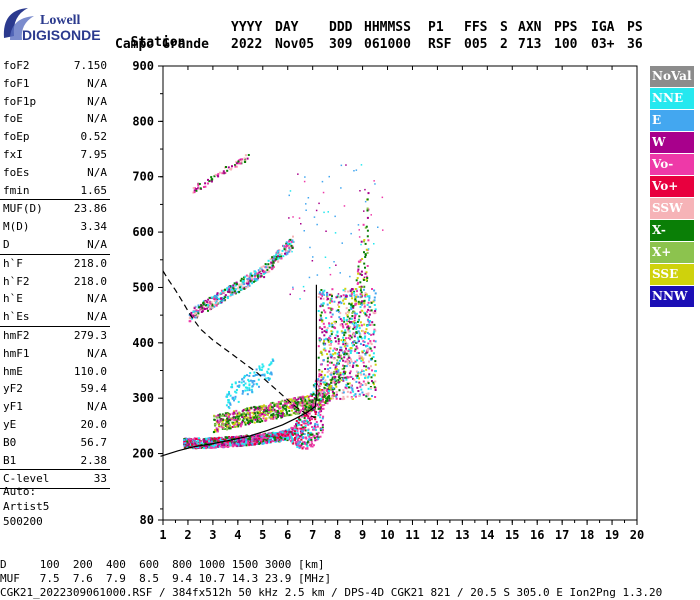 Image resolution: width=700 pixels, height=600 pixels. What do you see at coordinates (10, 442) in the screenshot?
I see `param-name: B0` at bounding box center [10, 442].